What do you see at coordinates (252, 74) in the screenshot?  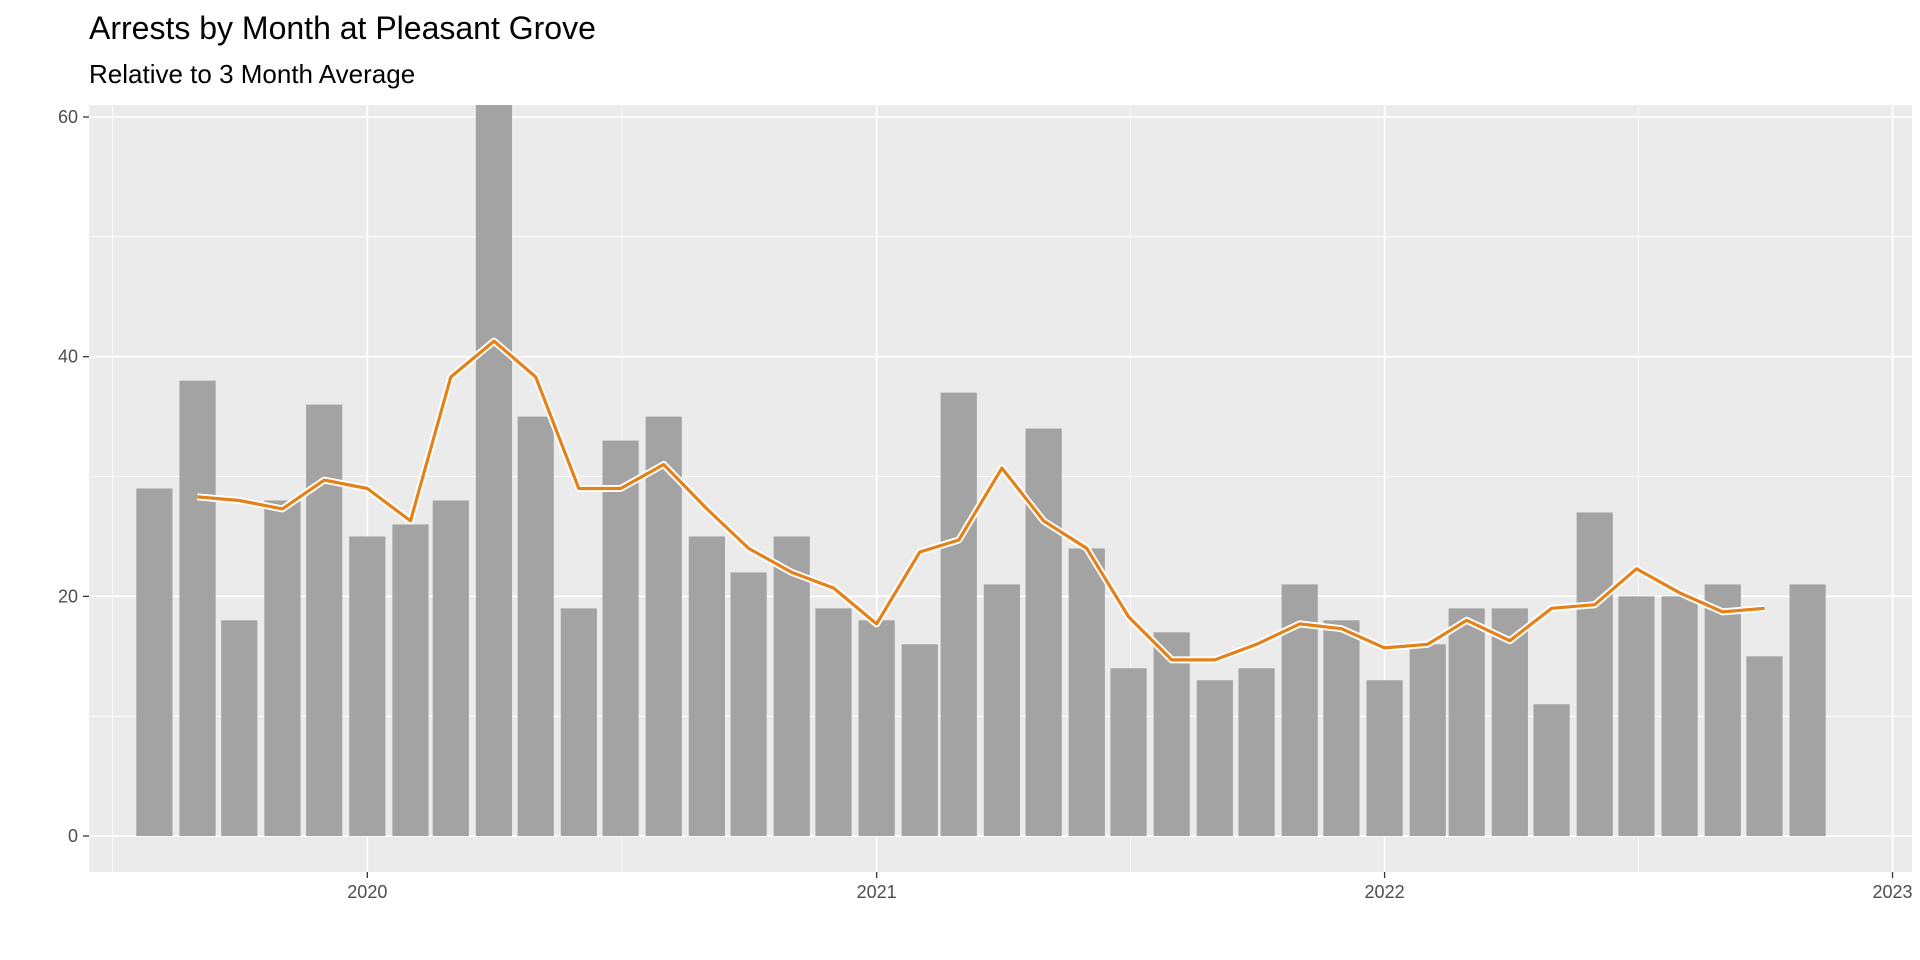 I see `chart-subtitle: Relative to 3 Month Average` at bounding box center [252, 74].